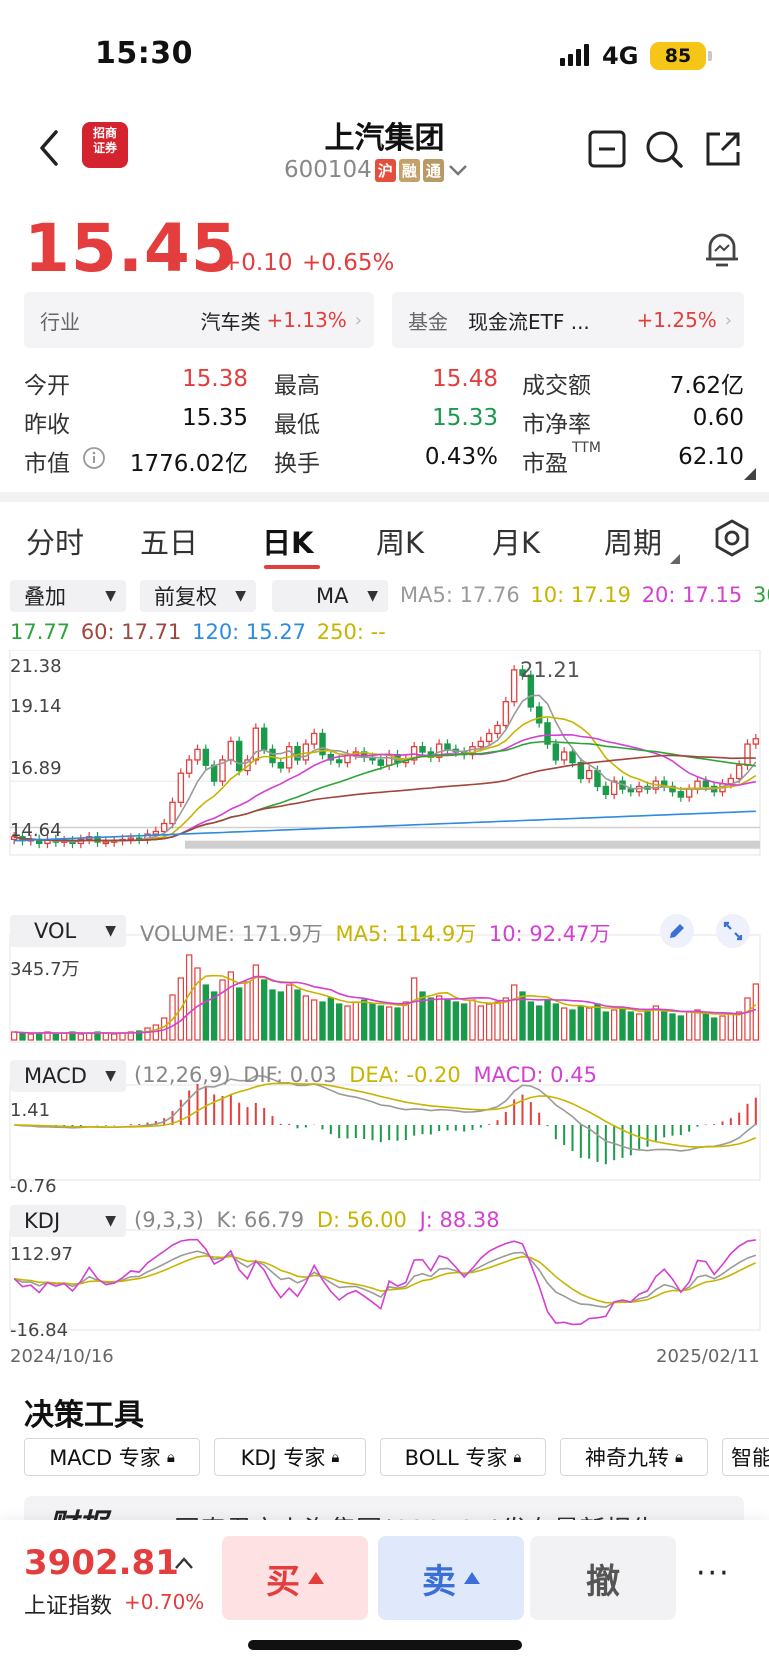  Describe the element at coordinates (112, 1457) in the screenshot. I see `tool-macd-expert: MACD 专家 🔒︎` at that location.